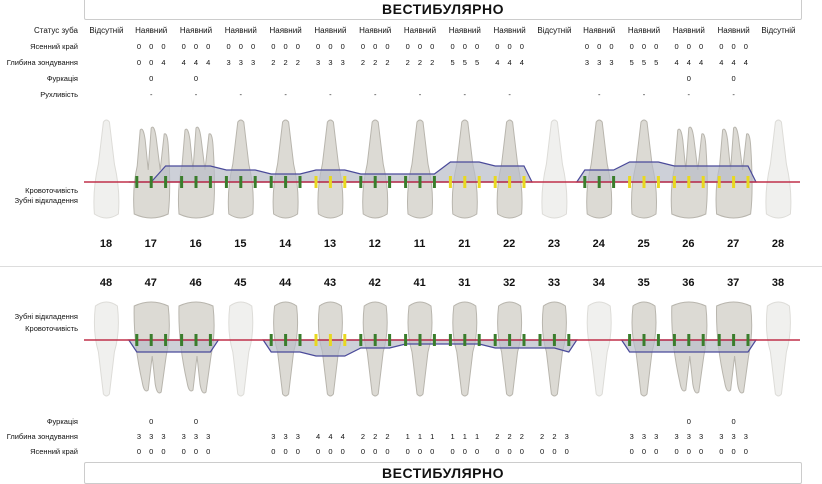 The width and height of the screenshot is (822, 484). What do you see at coordinates (464, 244) in the screenshot?
I see `tooth-number: 21` at bounding box center [464, 244].